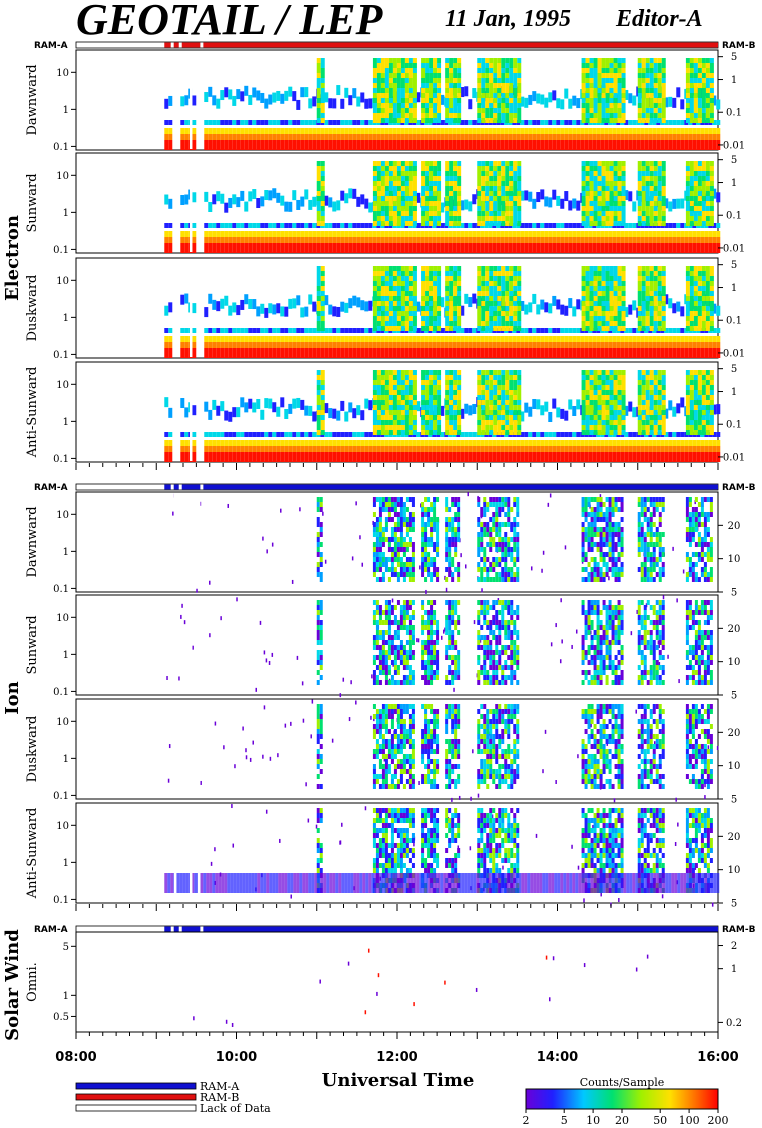  Describe the element at coordinates (396, 1057) in the screenshot. I see `x-tick-label: 12:00` at that location.